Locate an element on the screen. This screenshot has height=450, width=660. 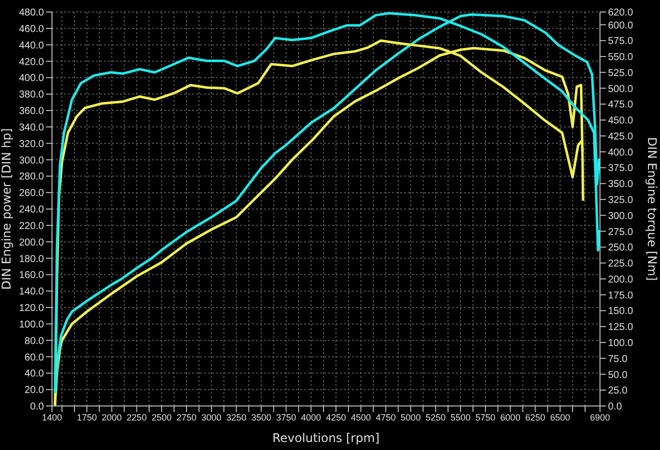
x-tick-label: 5000 is located at coordinates (410, 417).